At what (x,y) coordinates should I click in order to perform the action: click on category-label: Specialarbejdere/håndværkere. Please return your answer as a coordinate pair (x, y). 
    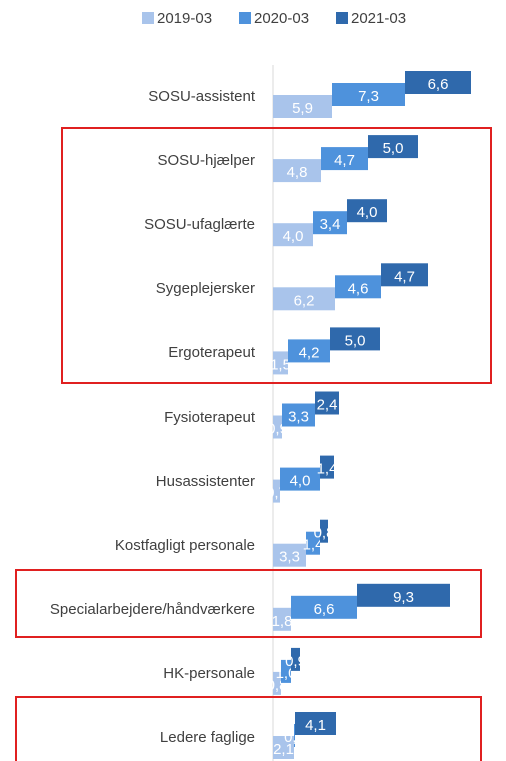
    Looking at the image, I should click on (152, 609).